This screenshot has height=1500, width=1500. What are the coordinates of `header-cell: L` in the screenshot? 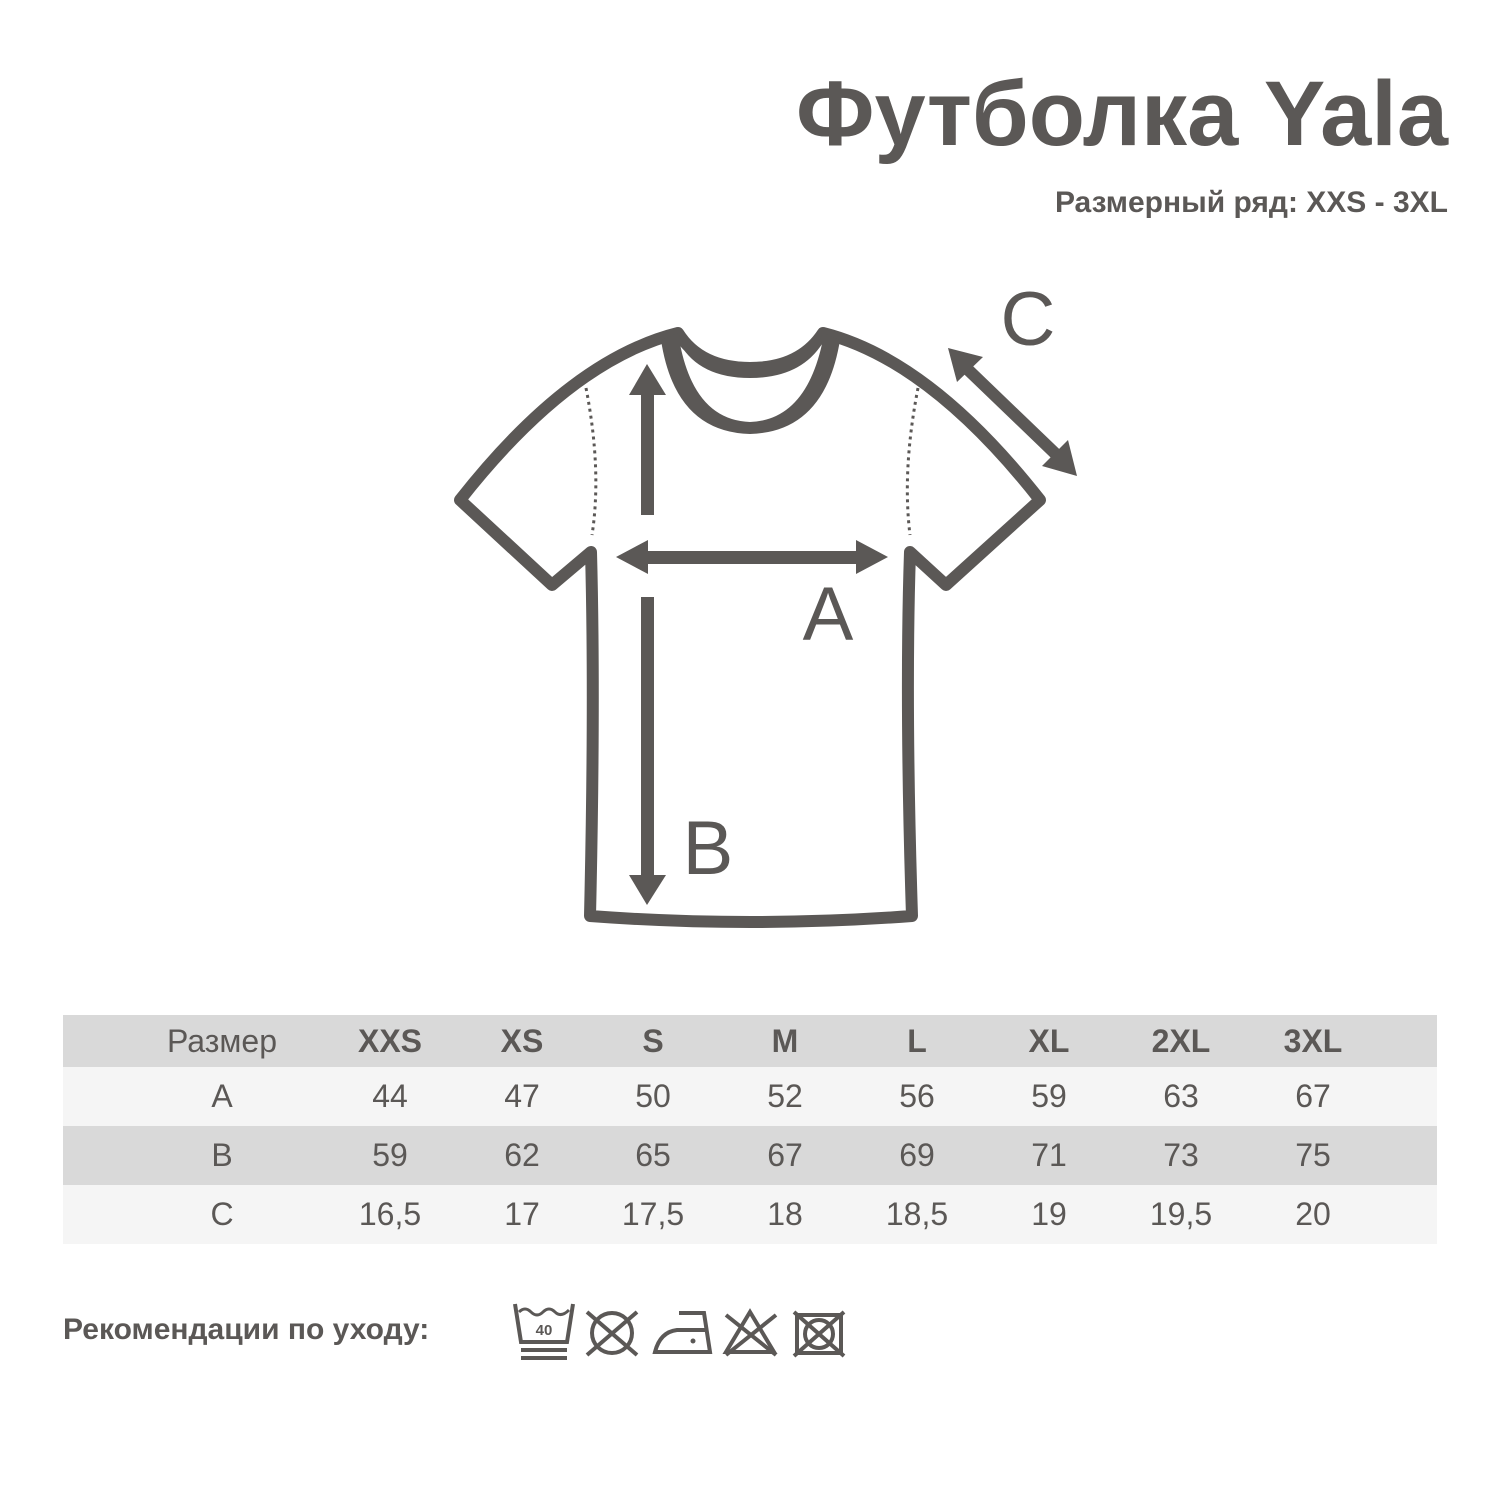 It's located at (917, 1040).